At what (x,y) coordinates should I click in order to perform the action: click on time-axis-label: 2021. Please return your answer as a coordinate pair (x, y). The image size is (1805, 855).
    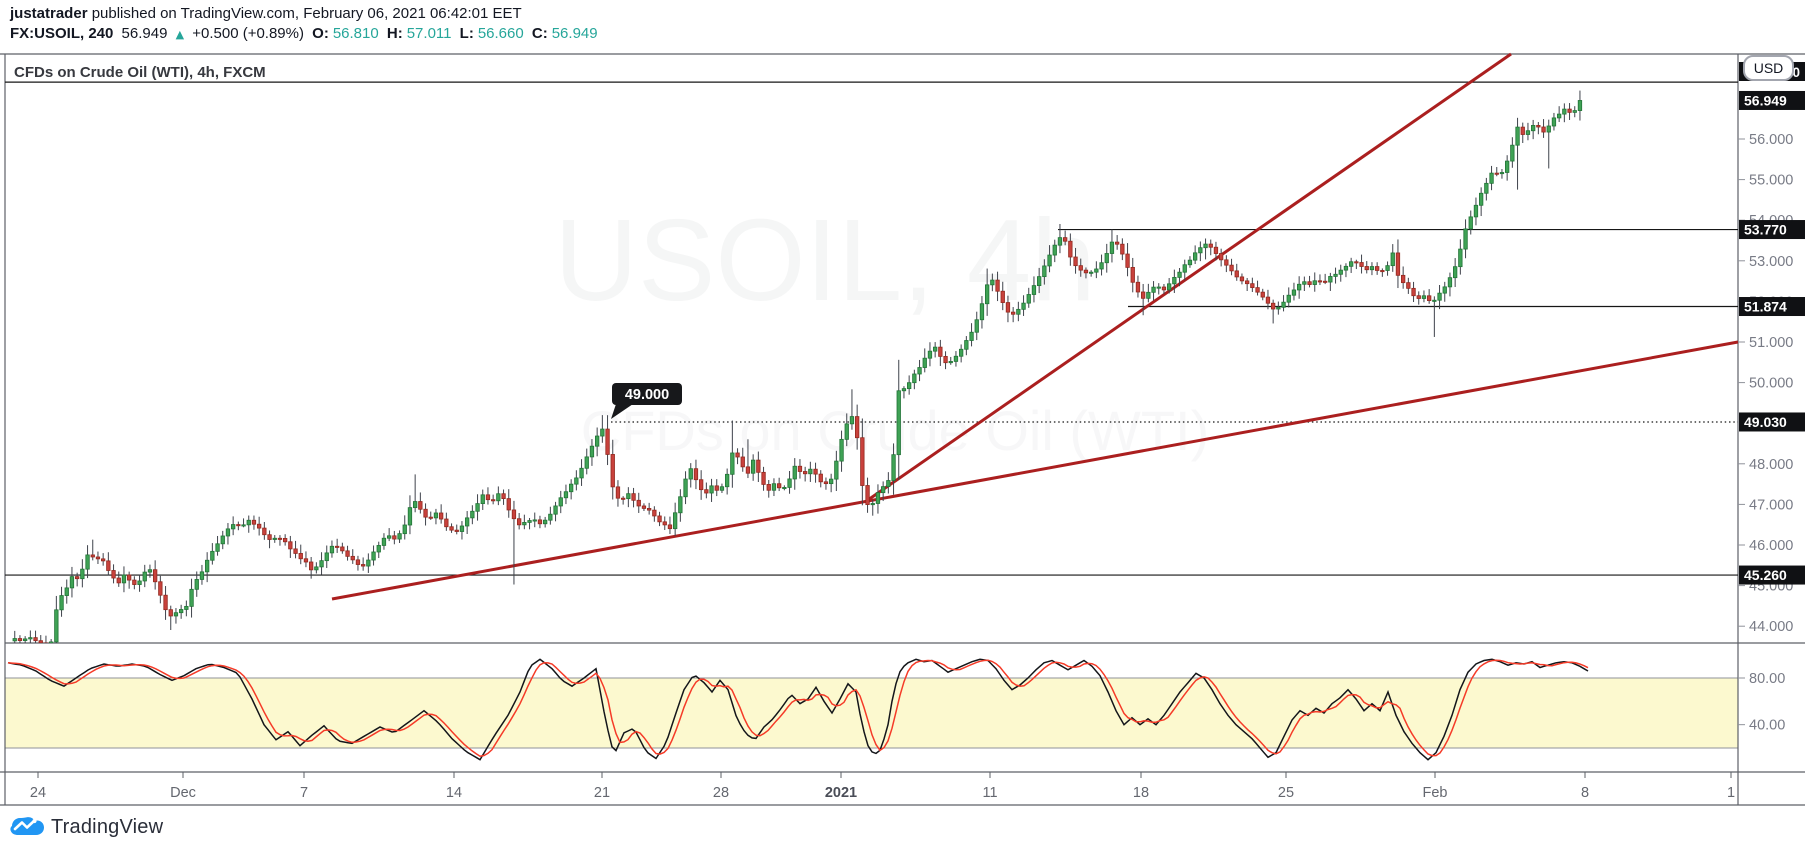
    Looking at the image, I should click on (841, 793).